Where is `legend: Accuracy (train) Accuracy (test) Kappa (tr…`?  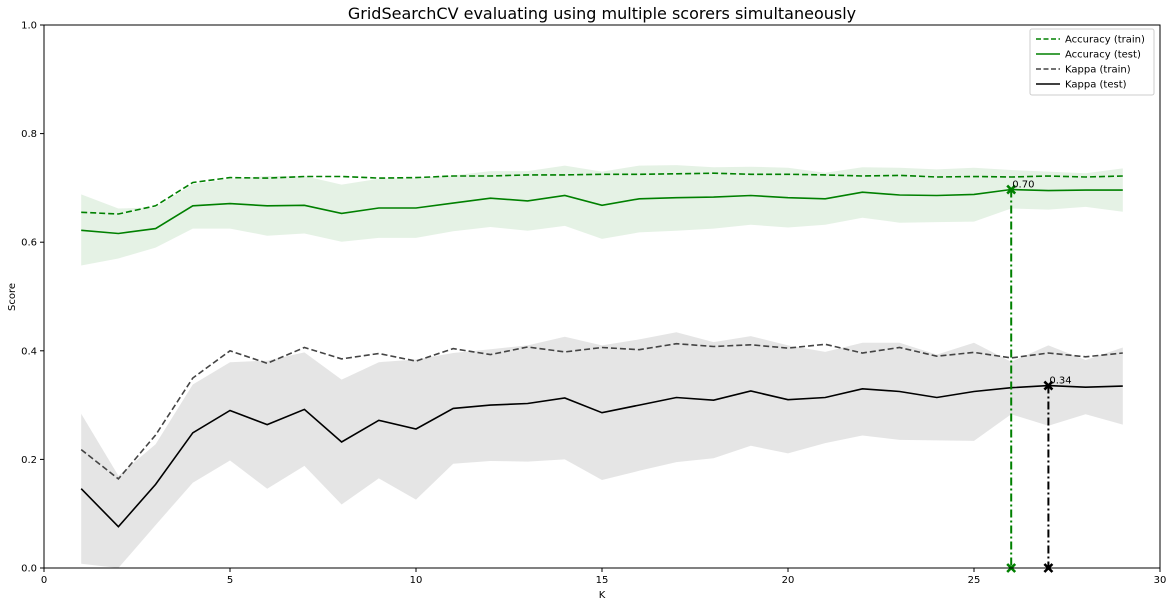 legend: Accuracy (train) Accuracy (test) Kappa (tr… is located at coordinates (1092, 62).